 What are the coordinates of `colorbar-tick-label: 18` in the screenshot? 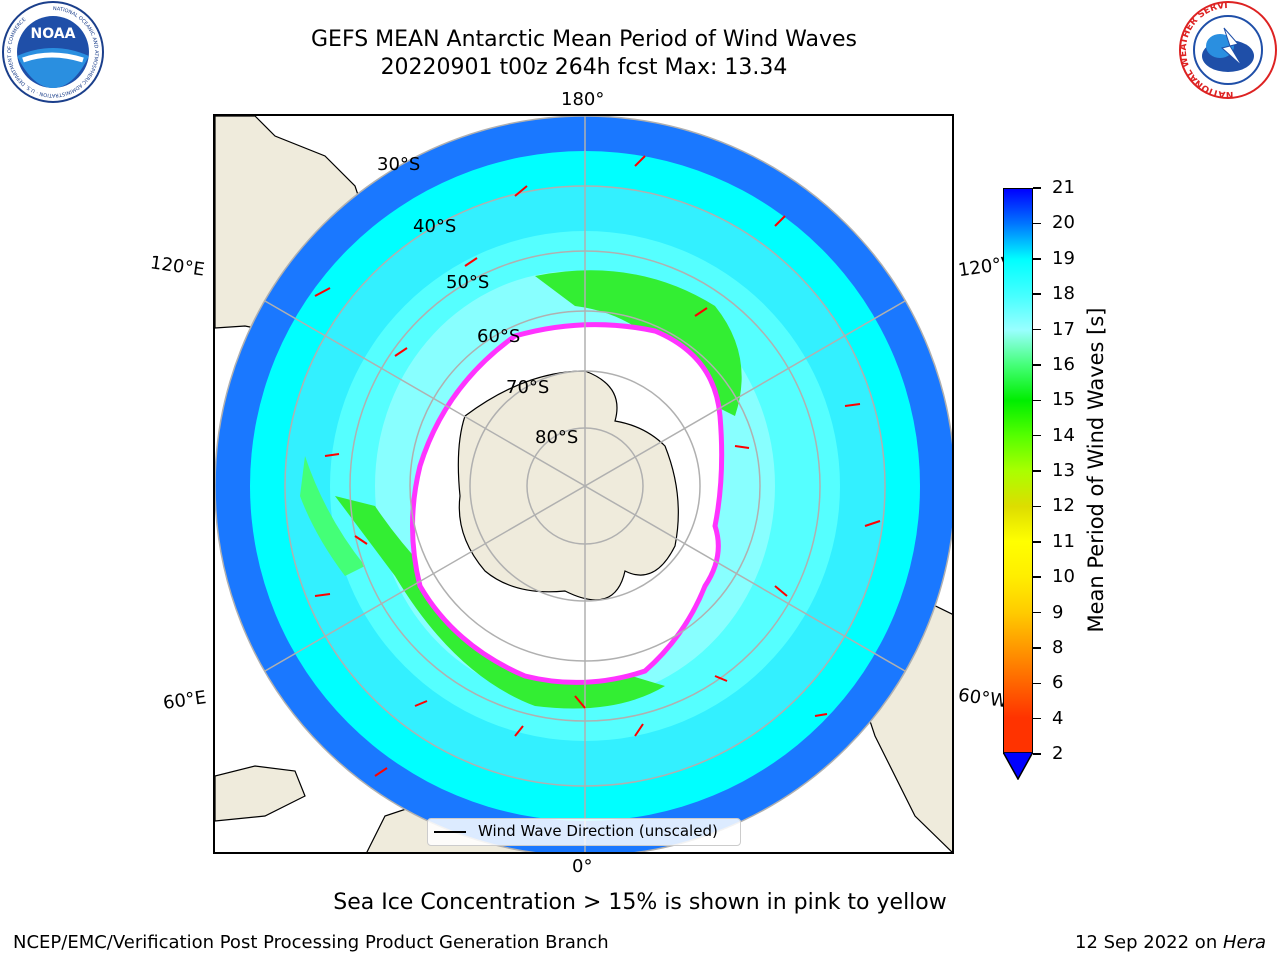 It's located at (1063, 294).